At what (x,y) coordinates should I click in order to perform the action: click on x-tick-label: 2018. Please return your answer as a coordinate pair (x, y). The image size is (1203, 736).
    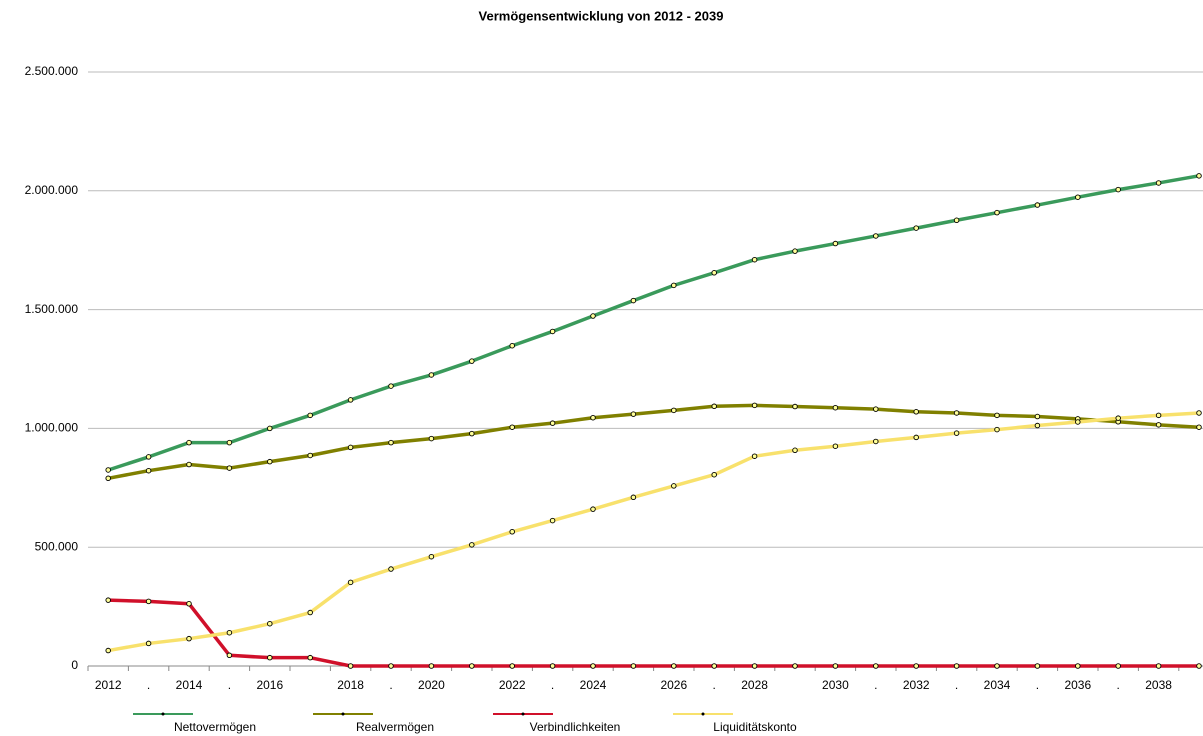
    Looking at the image, I should click on (350, 685).